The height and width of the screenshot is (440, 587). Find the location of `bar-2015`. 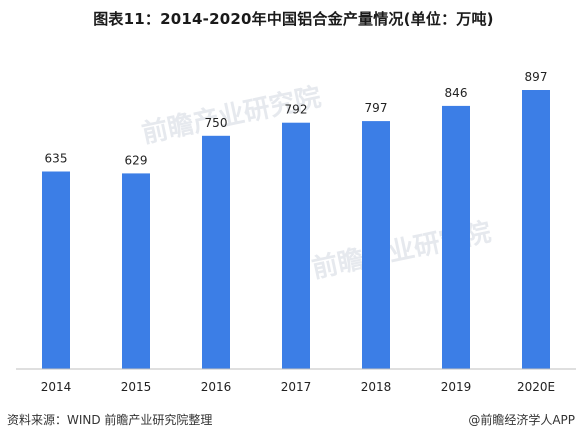

bar-2015 is located at coordinates (136, 271).